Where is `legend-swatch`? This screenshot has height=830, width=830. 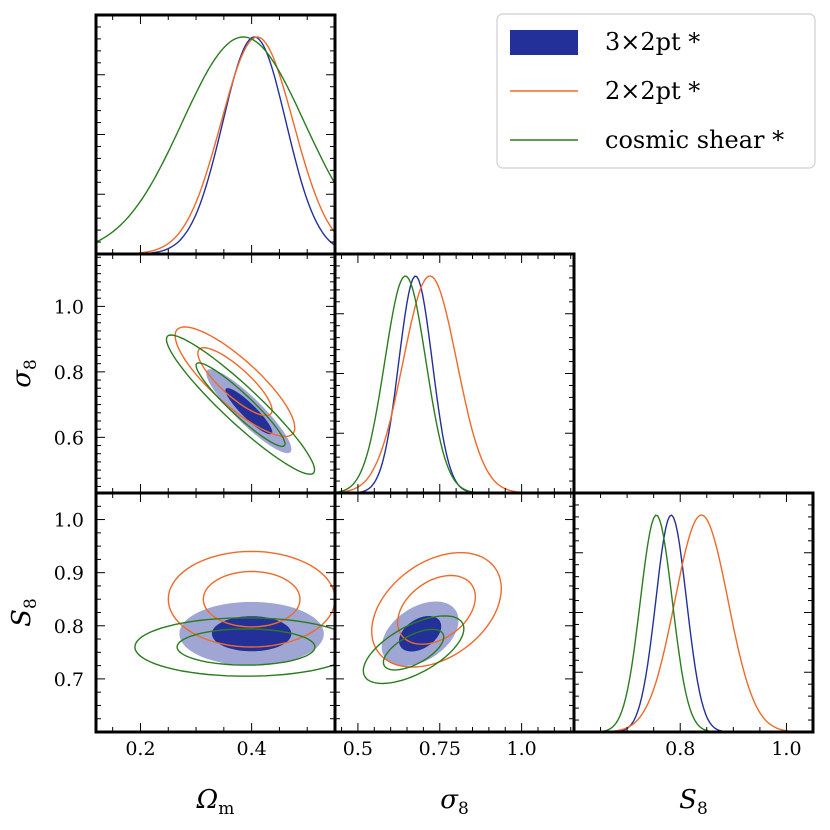
legend-swatch is located at coordinates (544, 42).